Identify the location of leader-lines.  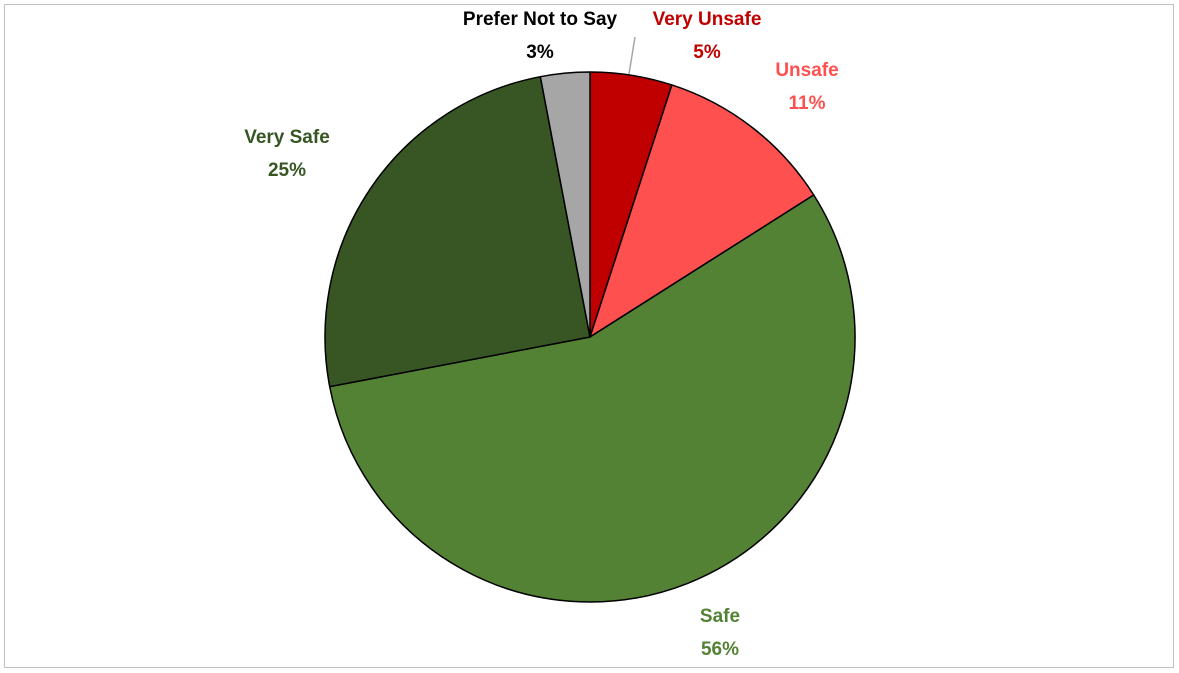
(632, 55).